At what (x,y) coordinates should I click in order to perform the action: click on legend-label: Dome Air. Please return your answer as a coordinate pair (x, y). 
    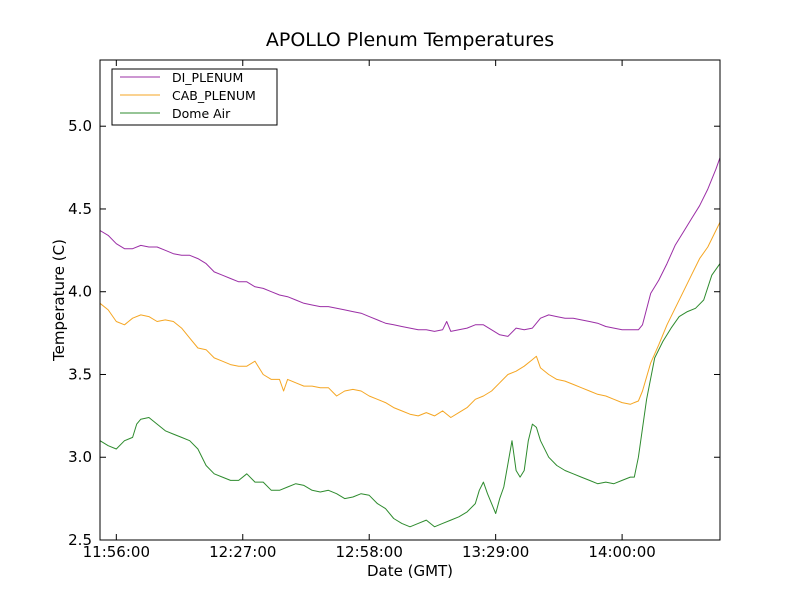
    Looking at the image, I should click on (201, 113).